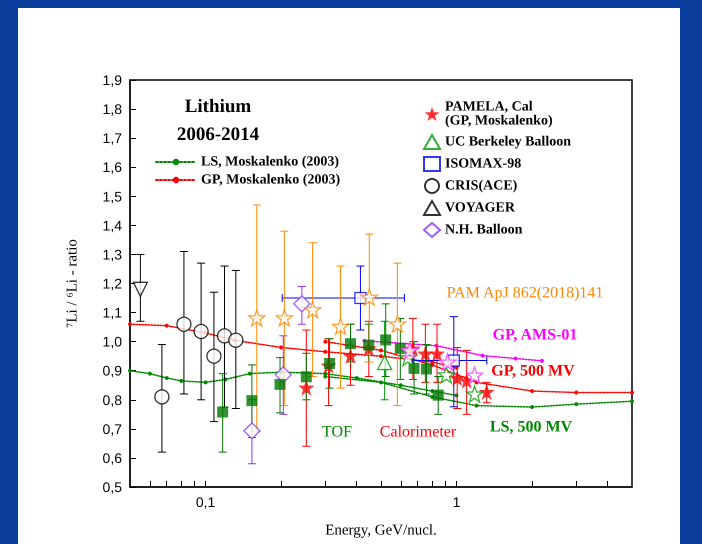 The image size is (702, 544). What do you see at coordinates (112, 428) in the screenshot?
I see `y-tick-label: 0,7` at bounding box center [112, 428].